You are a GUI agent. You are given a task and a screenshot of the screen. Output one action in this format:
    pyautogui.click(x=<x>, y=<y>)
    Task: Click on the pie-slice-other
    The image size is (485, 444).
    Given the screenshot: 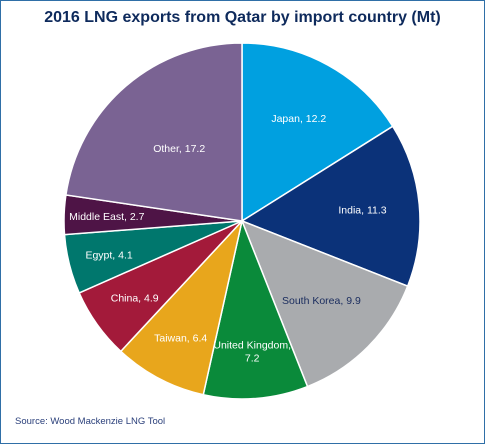 What is the action you would take?
    pyautogui.click(x=154, y=132)
    